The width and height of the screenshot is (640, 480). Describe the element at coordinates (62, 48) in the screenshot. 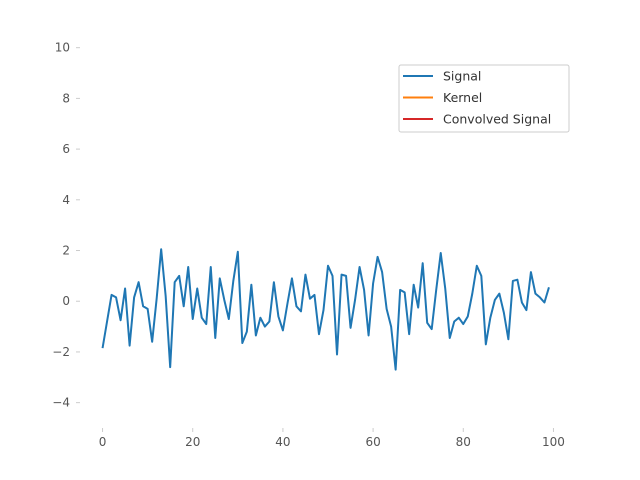

I see `y-tick-label: 10` at that location.